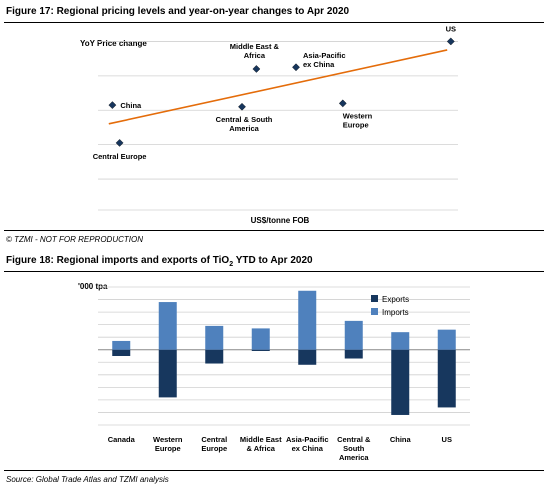 The height and width of the screenshot is (492, 550). I want to click on y-axis-label: YoY Price change, so click(113, 43).